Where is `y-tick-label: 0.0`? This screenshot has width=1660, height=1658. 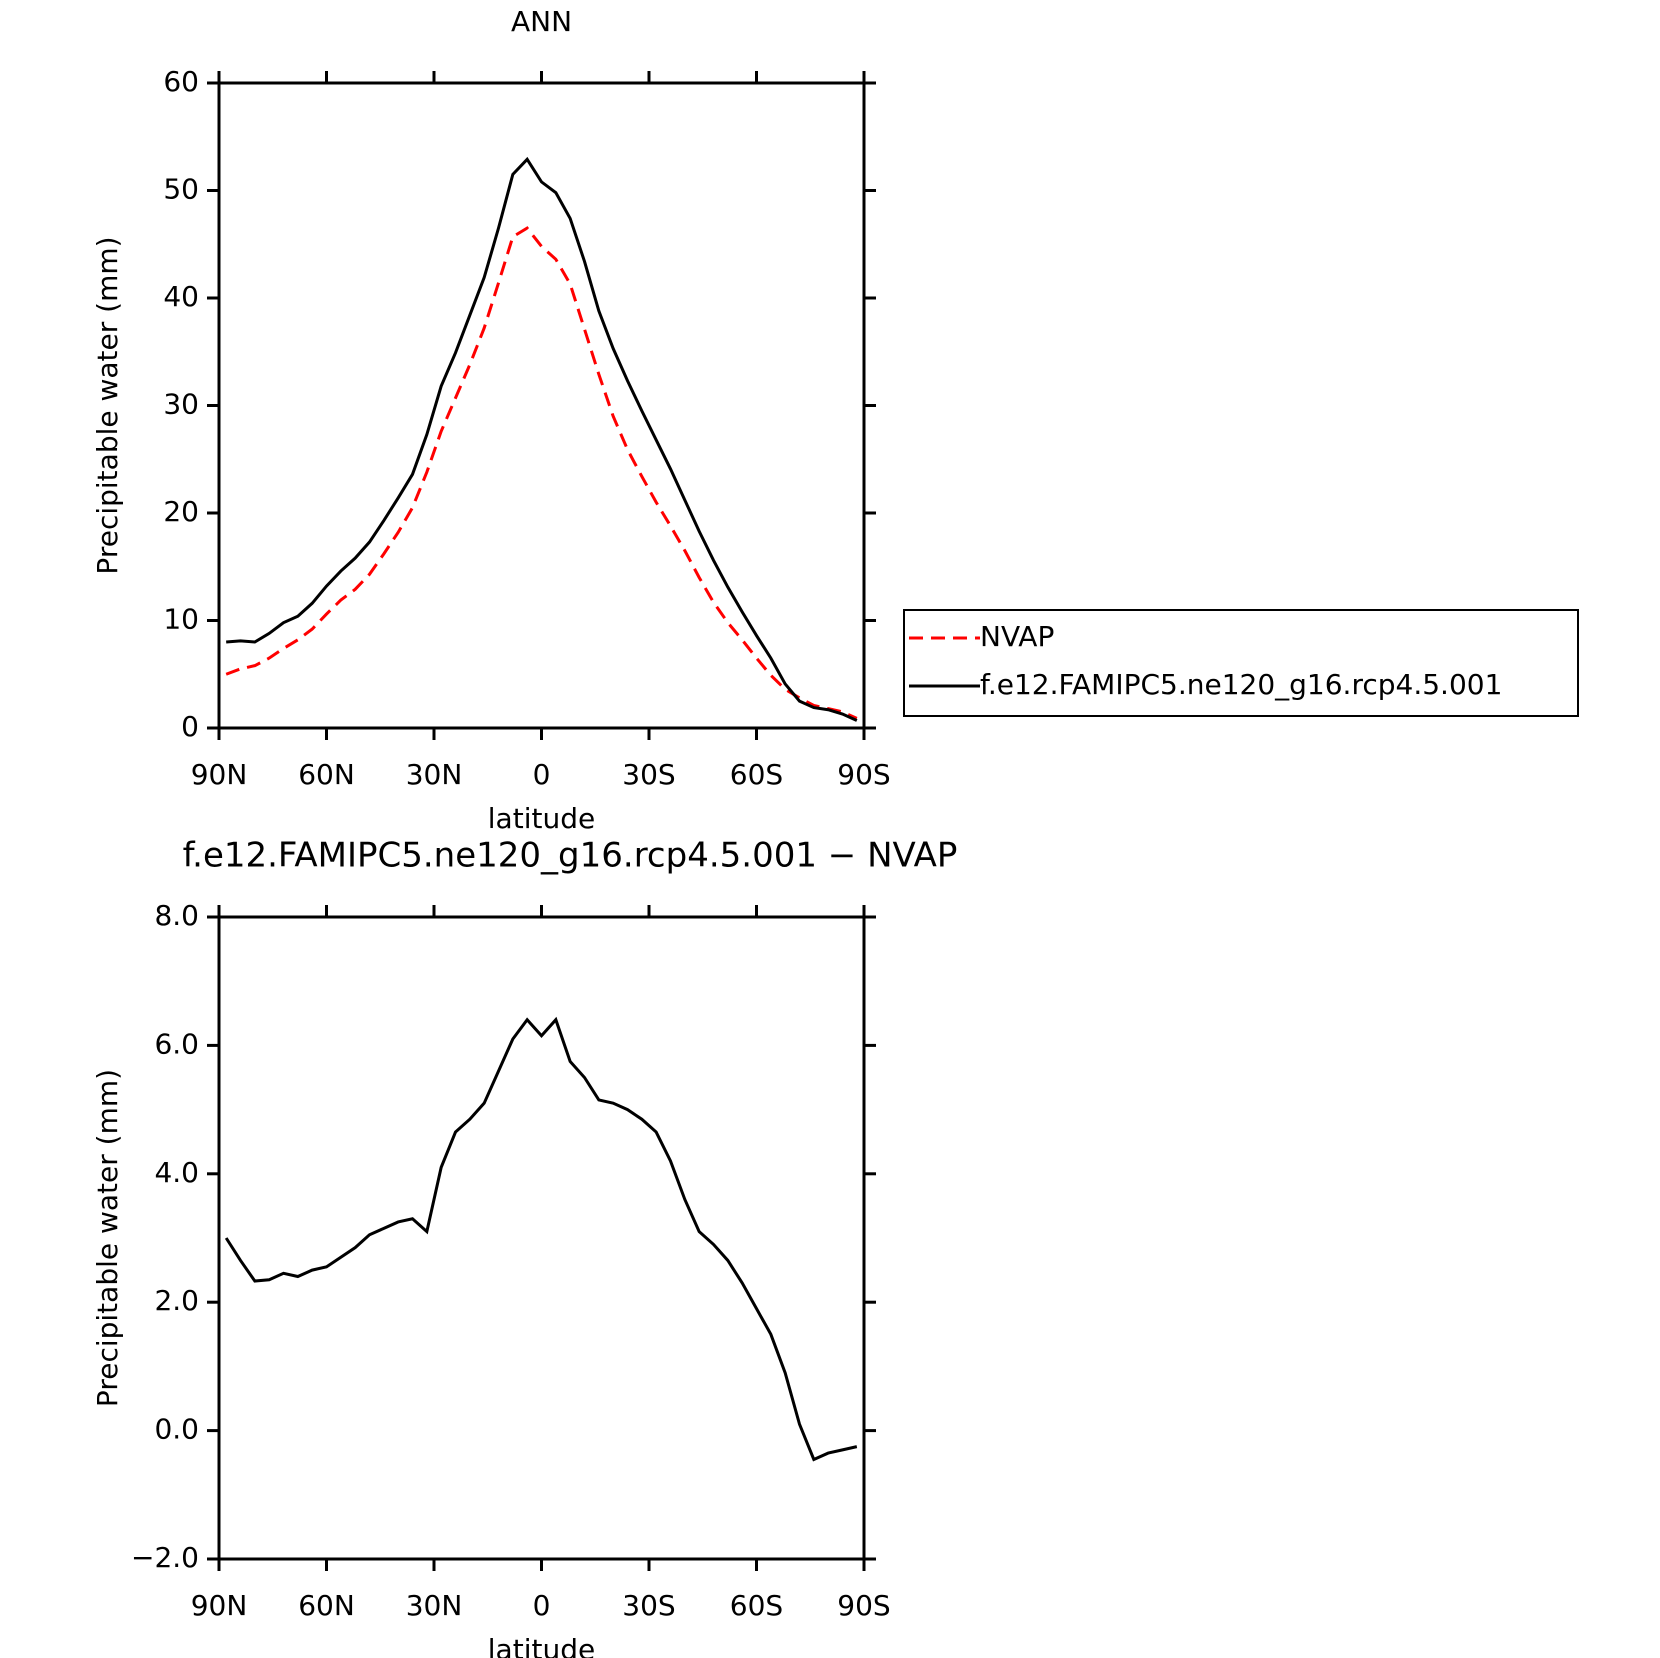
y-tick-label: 0.0 is located at coordinates (176, 1429).